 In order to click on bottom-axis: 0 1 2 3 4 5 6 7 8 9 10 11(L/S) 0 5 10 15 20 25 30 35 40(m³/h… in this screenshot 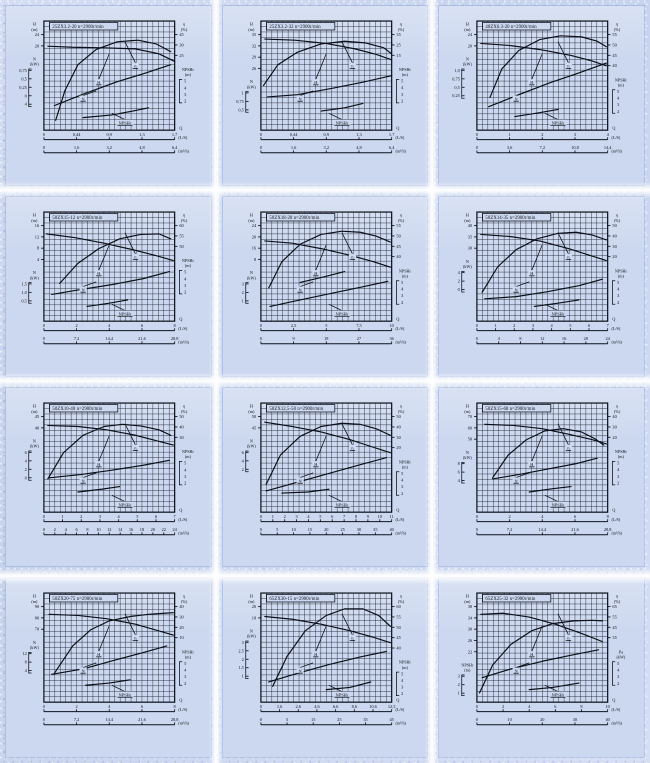, I will do `click(332, 523)`.